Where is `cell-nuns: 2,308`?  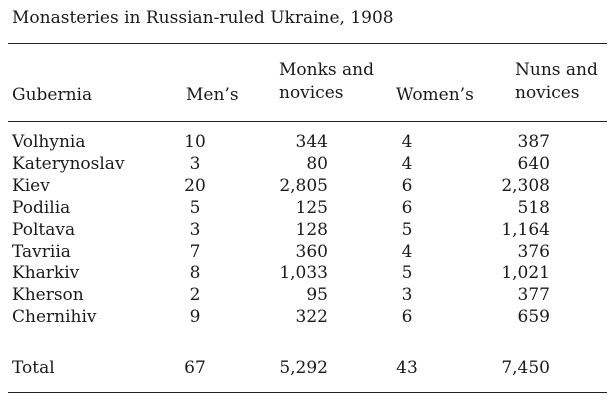
cell-nuns: 2,308 is located at coordinates (525, 185).